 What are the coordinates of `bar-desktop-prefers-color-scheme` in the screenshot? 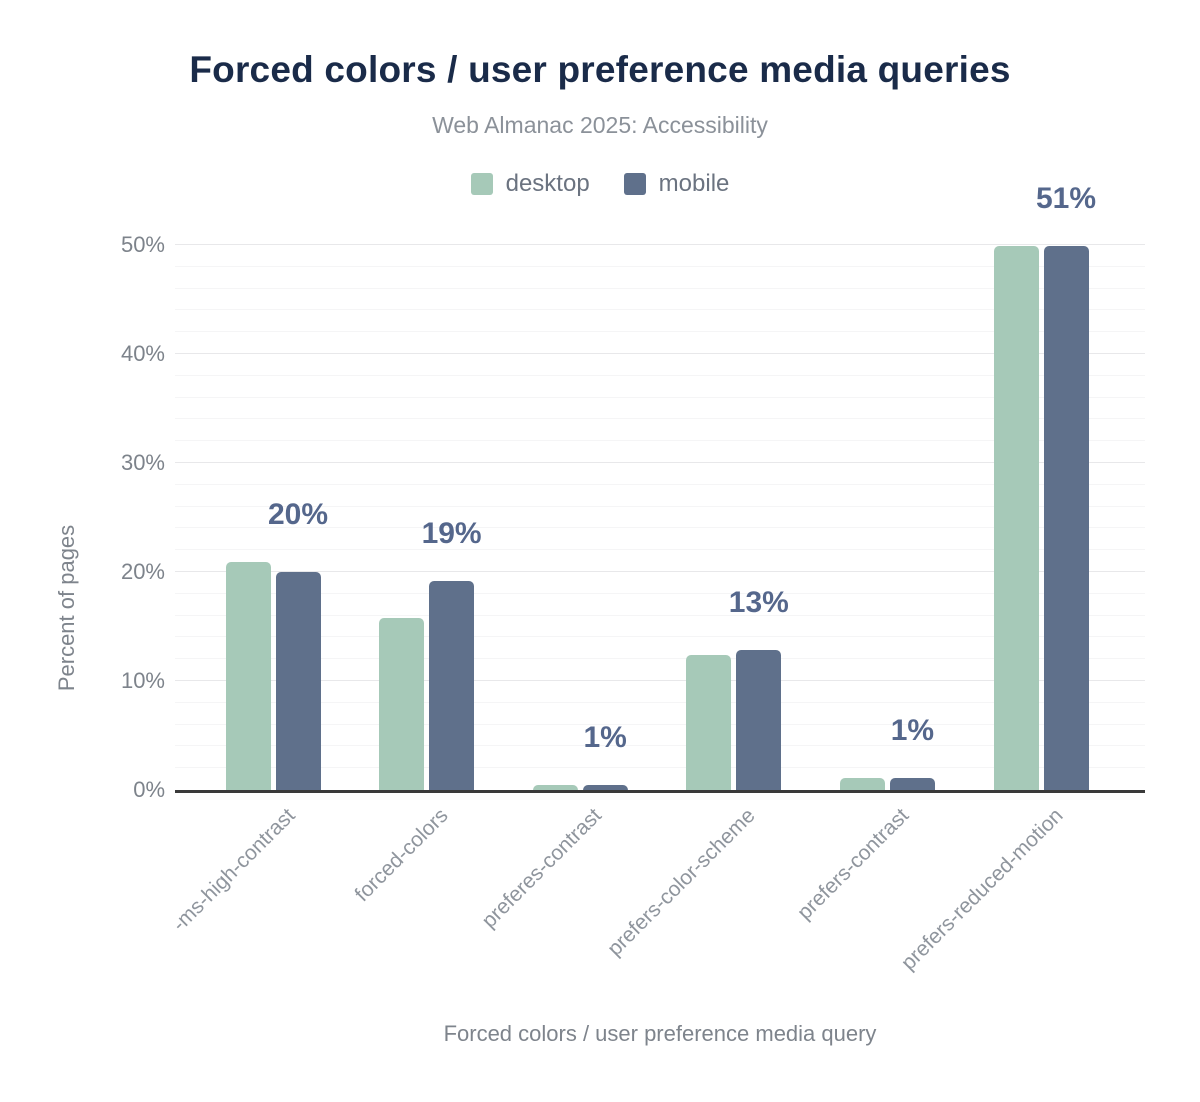 It's located at (709, 722).